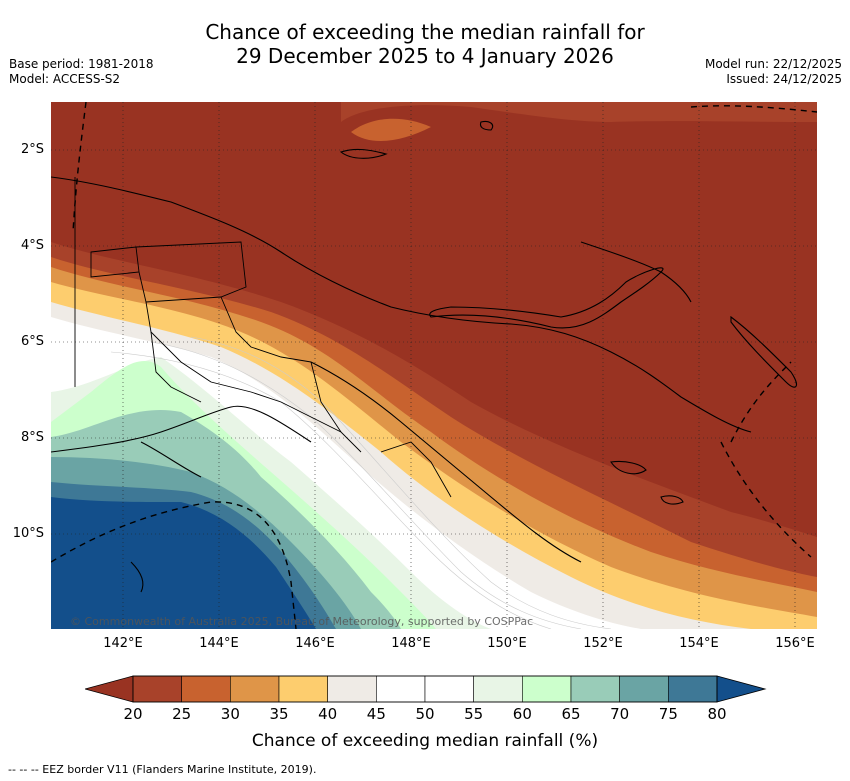  Describe the element at coordinates (279, 714) in the screenshot. I see `colorbar-tick: 35` at that location.